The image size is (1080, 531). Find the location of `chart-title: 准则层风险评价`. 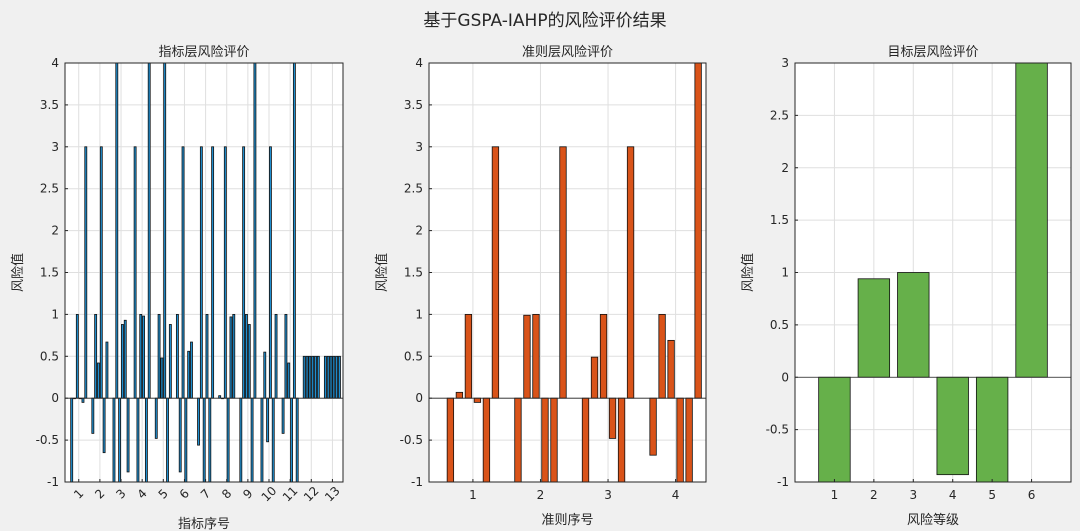

chart-title: 准则层风险评价 is located at coordinates (567, 52).